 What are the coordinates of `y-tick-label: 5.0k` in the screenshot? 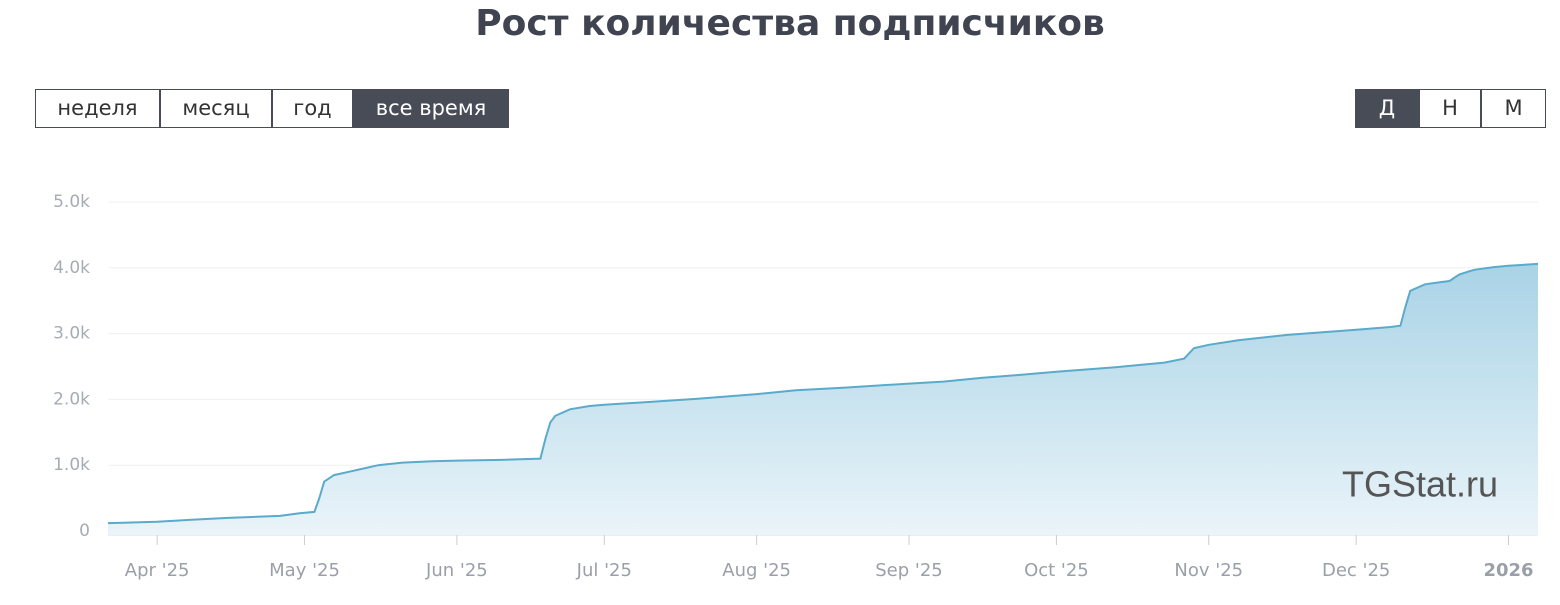 It's located at (71, 202).